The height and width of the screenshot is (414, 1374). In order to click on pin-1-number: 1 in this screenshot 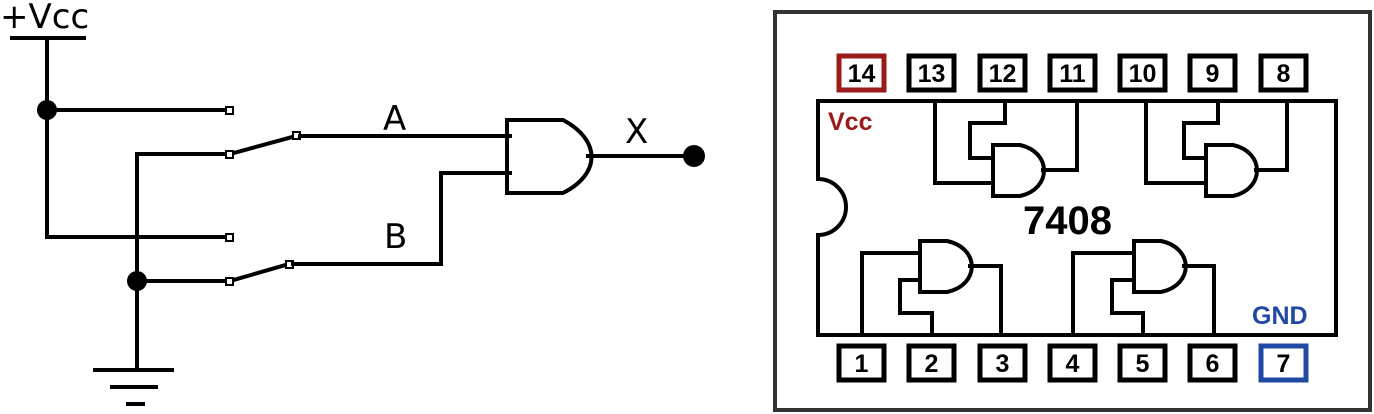, I will do `click(862, 364)`.